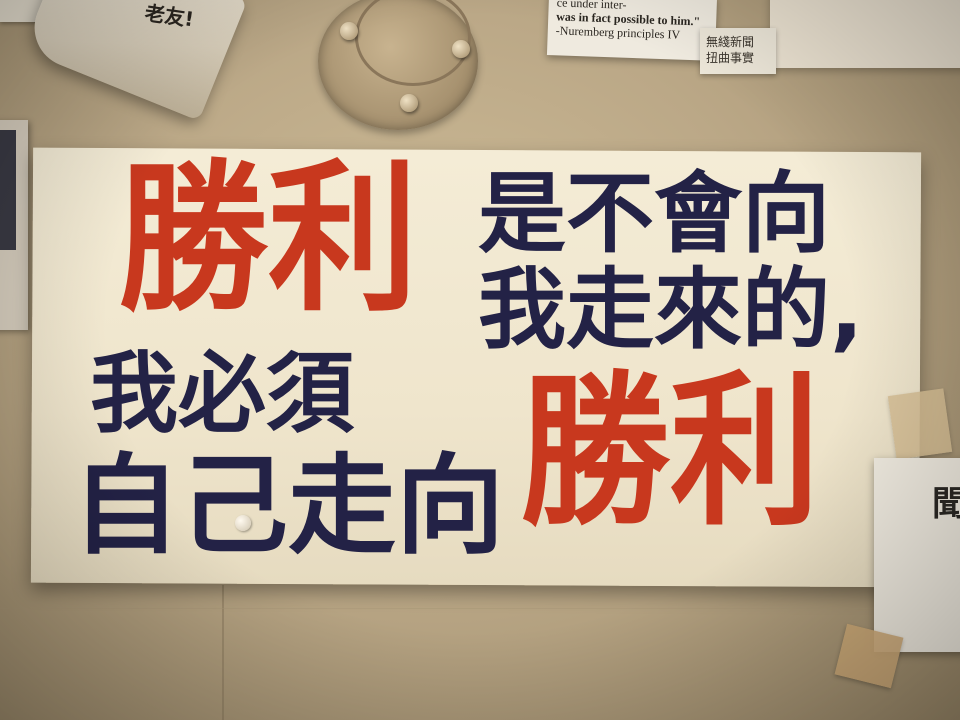 The height and width of the screenshot is (720, 960). I want to click on pin-icon, so click(243, 523).